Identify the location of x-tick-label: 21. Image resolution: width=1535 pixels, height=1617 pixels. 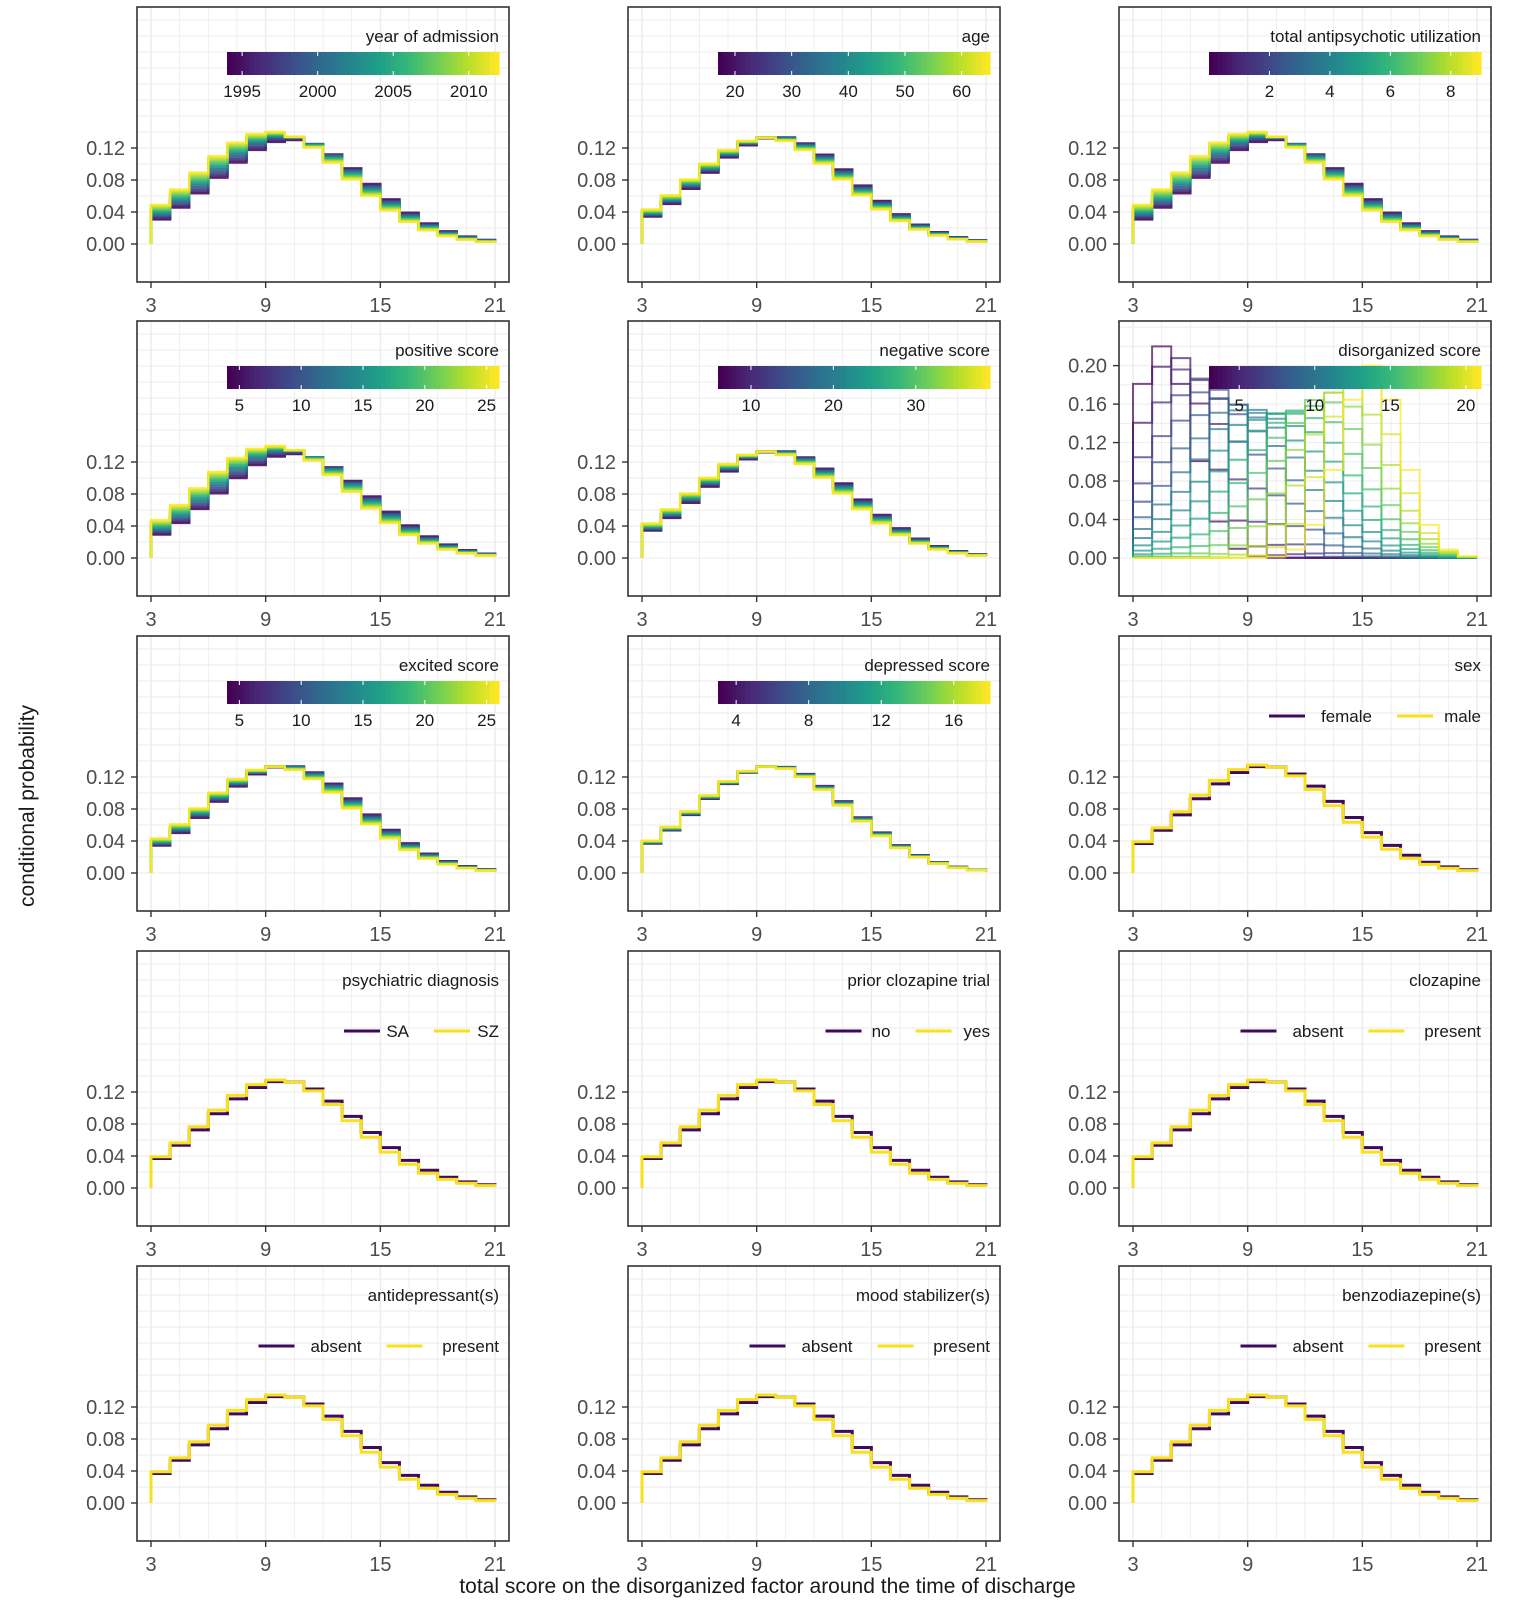
(495, 1250).